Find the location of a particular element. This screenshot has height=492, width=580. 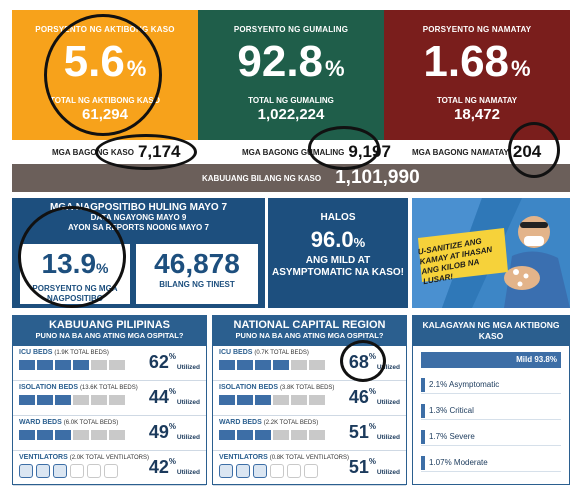

recovered-percent: 92.8% is located at coordinates (291, 61).